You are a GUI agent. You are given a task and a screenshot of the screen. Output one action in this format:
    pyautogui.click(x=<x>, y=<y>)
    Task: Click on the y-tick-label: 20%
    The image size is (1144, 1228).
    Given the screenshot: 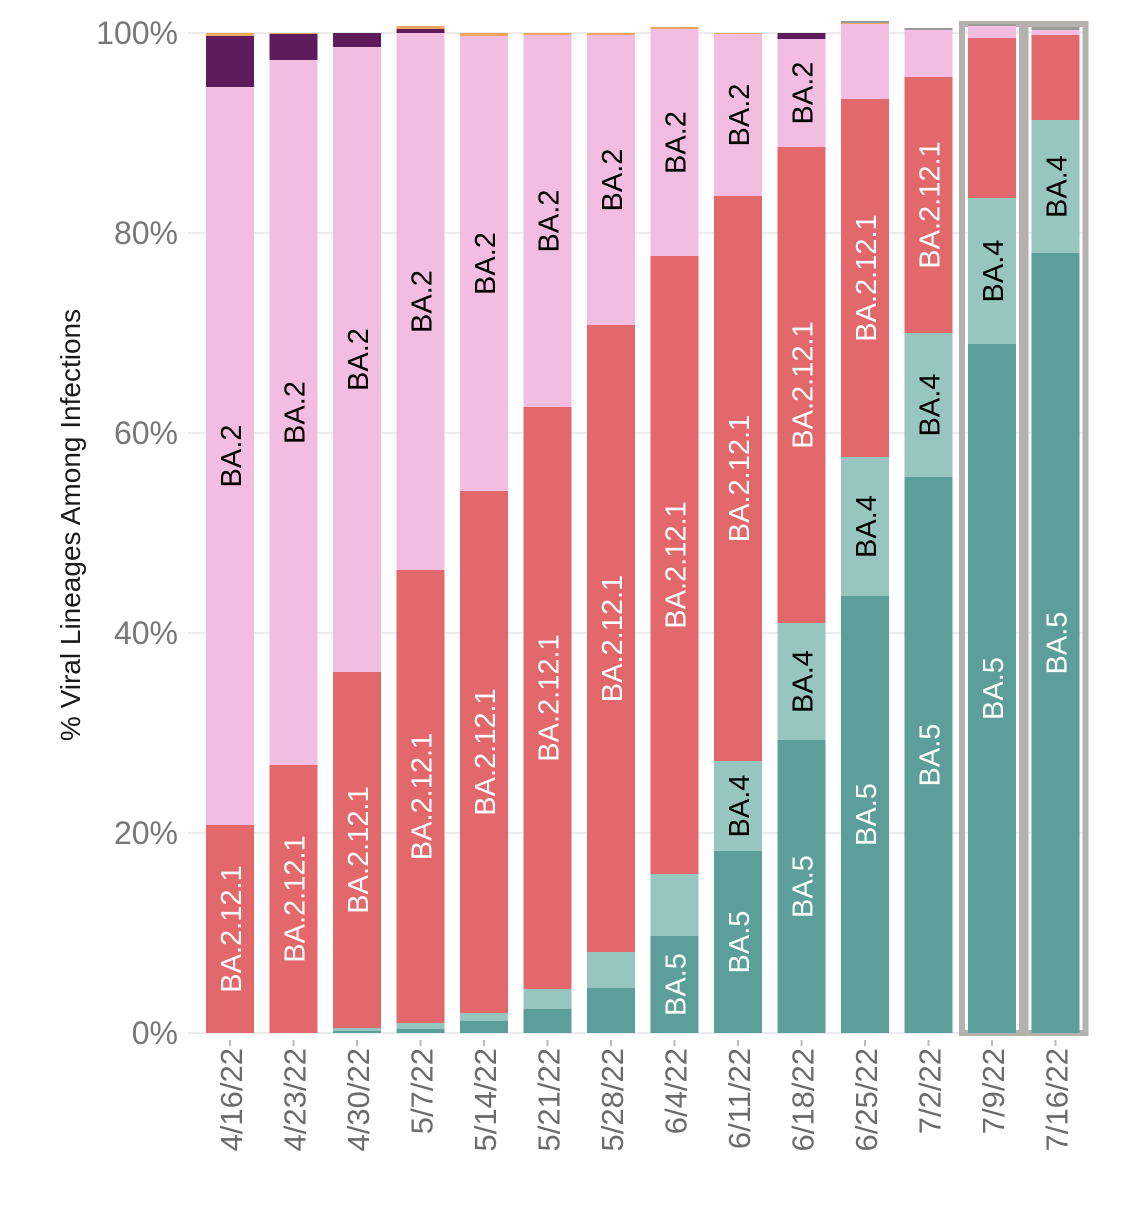 What is the action you would take?
    pyautogui.click(x=146, y=833)
    